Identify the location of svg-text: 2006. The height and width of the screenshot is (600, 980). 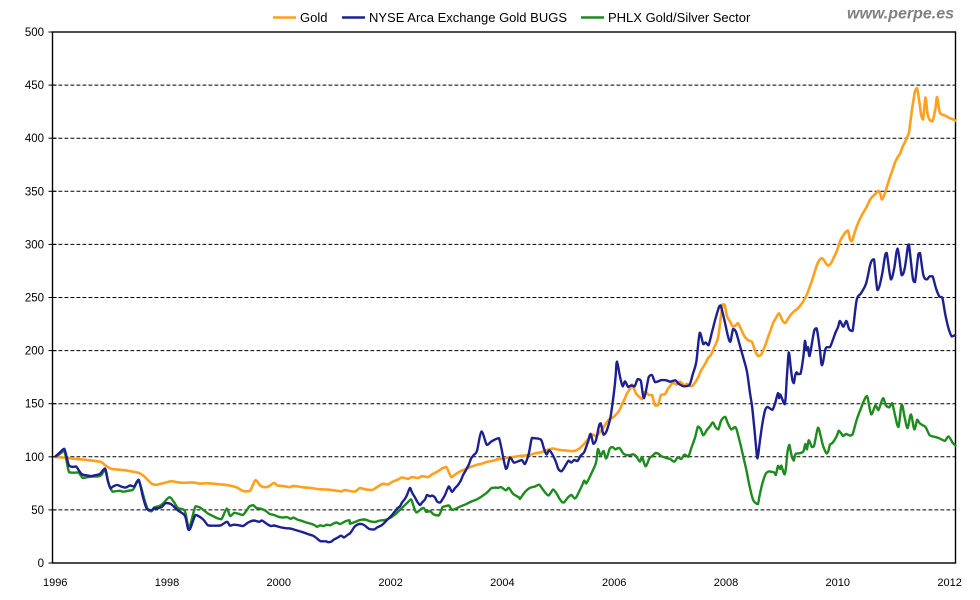
(614, 583).